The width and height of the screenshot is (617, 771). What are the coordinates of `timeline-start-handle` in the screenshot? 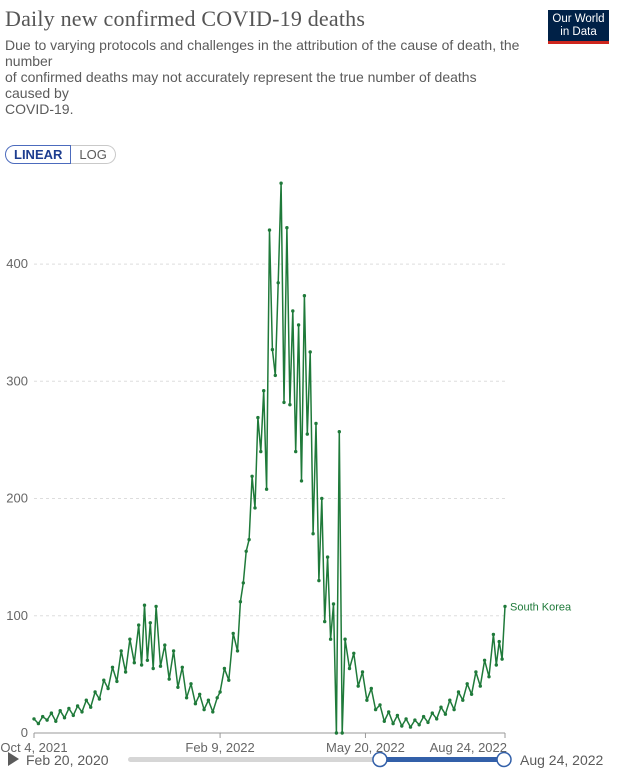 It's located at (380, 759).